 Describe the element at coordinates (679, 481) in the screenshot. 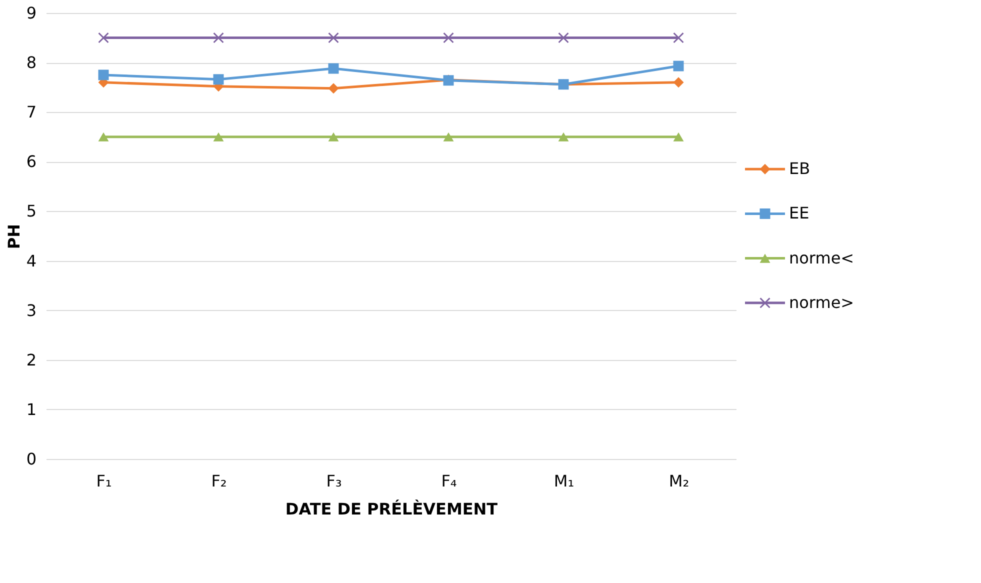

I see `x-tick-label: M₂` at that location.